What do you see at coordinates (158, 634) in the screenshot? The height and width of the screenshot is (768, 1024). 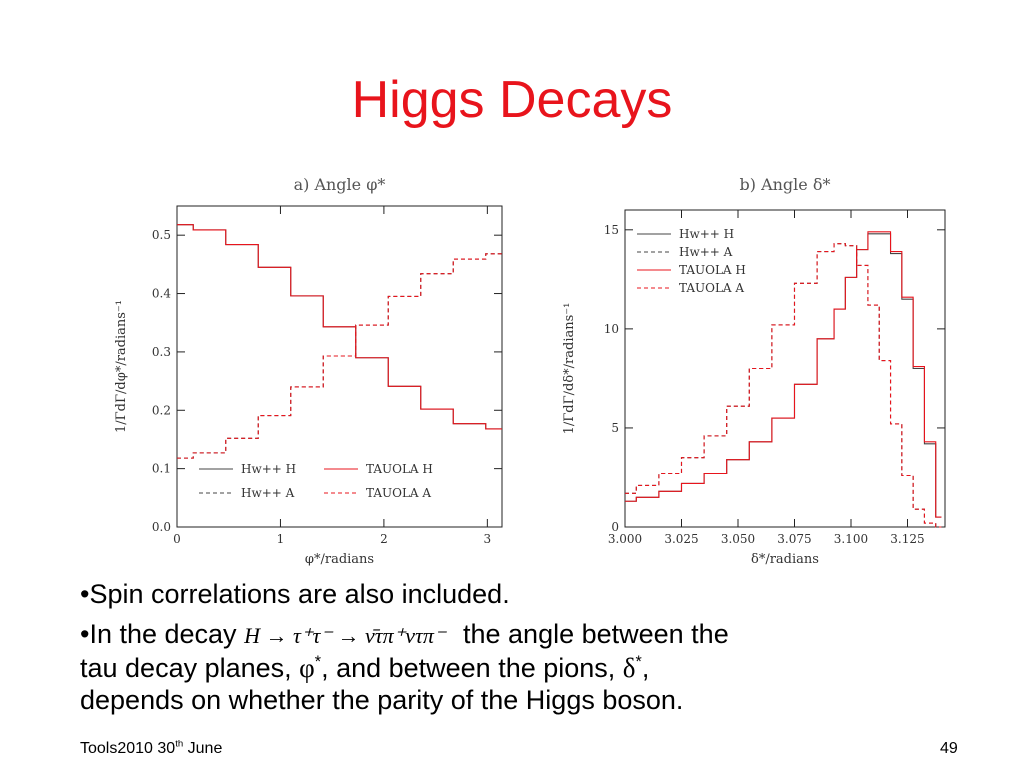 I see `bullet-decay-prefix: •In the decay` at bounding box center [158, 634].